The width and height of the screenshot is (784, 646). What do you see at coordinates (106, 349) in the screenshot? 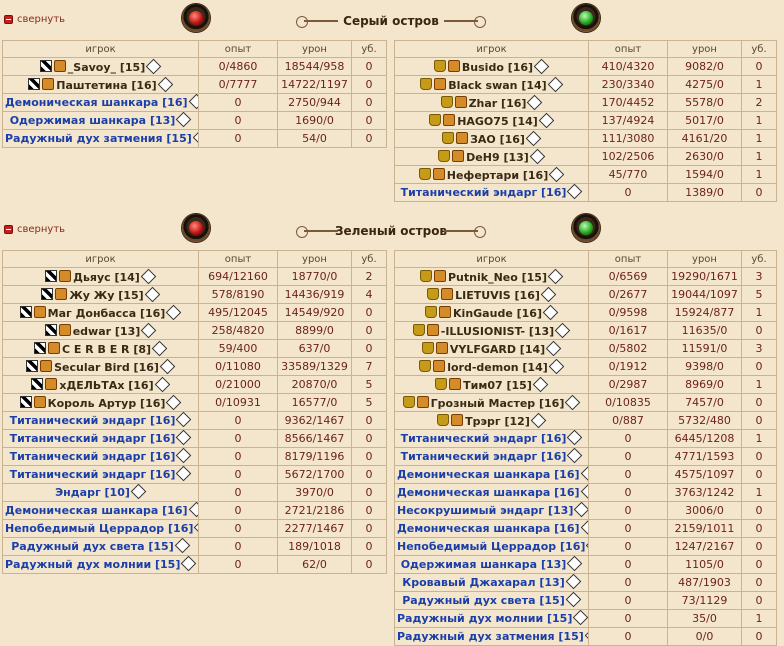
I see `player-name: C E R B E R [8]` at bounding box center [106, 349].